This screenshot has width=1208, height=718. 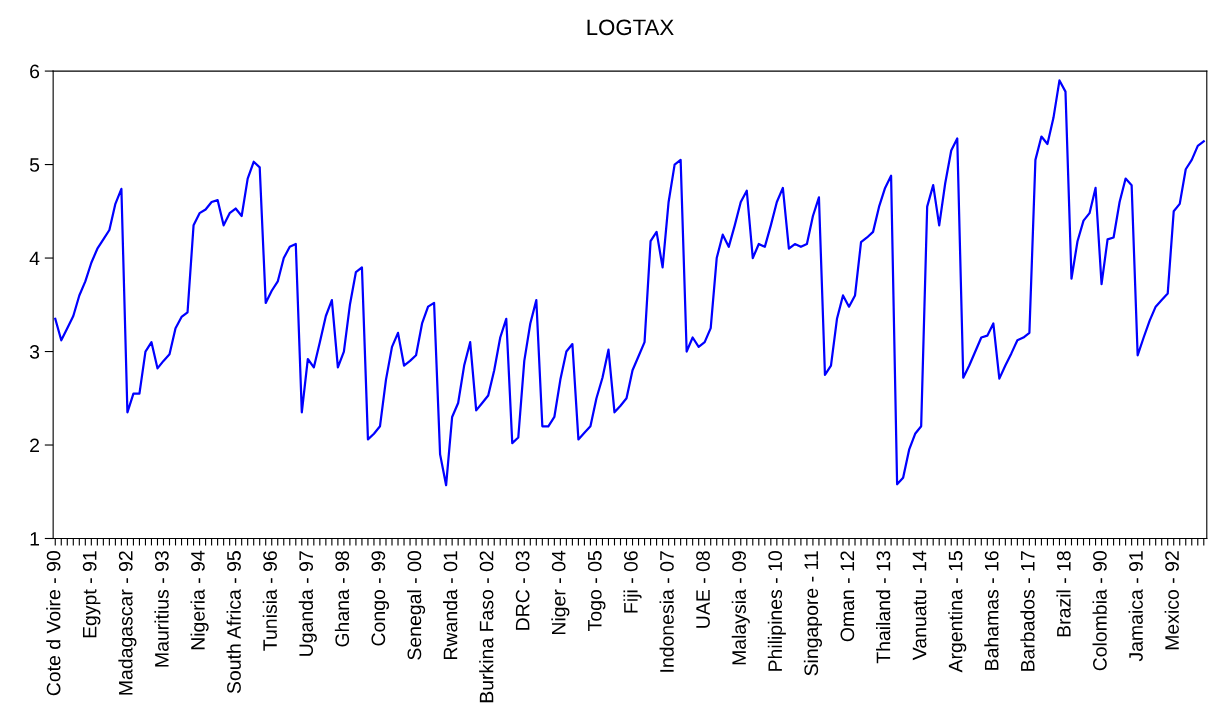 I want to click on x-tick-label: Rwanda - 01, so click(x=450, y=605).